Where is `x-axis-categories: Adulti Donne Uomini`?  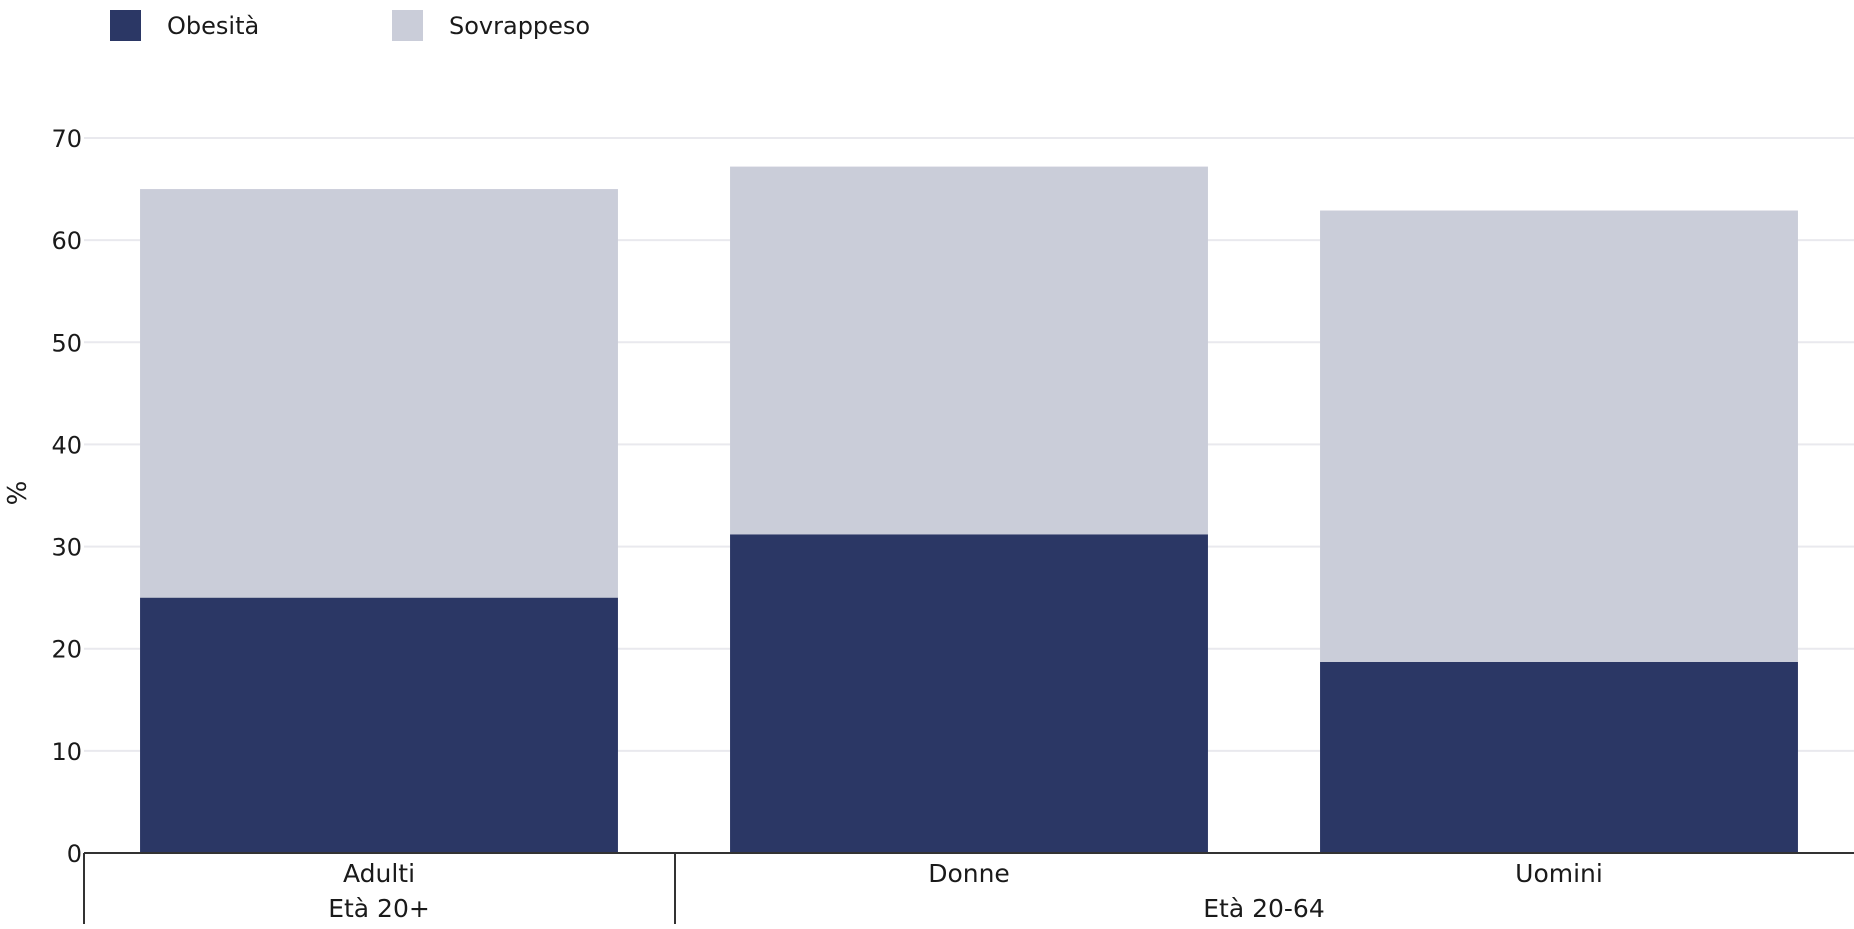 x-axis-categories: Adulti Donne Uomini is located at coordinates (973, 873).